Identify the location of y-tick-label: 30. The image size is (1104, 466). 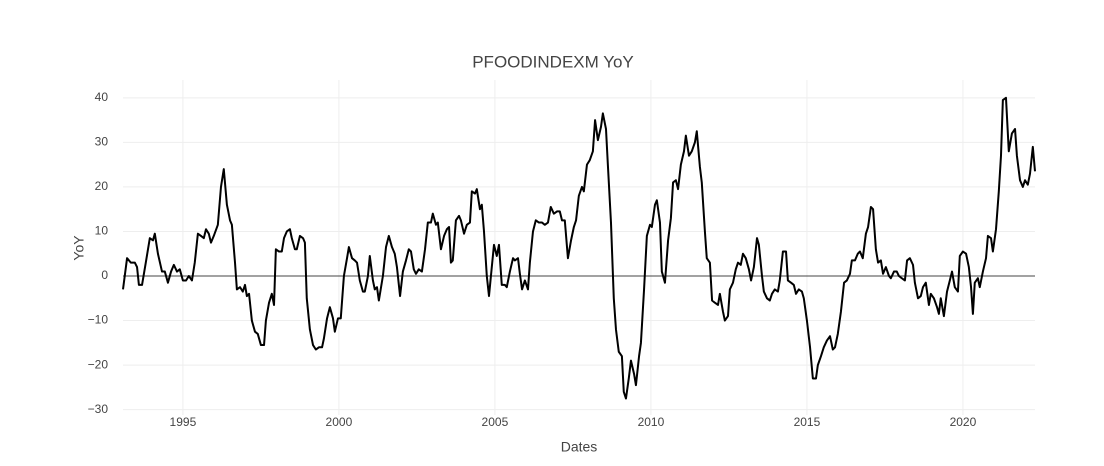
(102, 142).